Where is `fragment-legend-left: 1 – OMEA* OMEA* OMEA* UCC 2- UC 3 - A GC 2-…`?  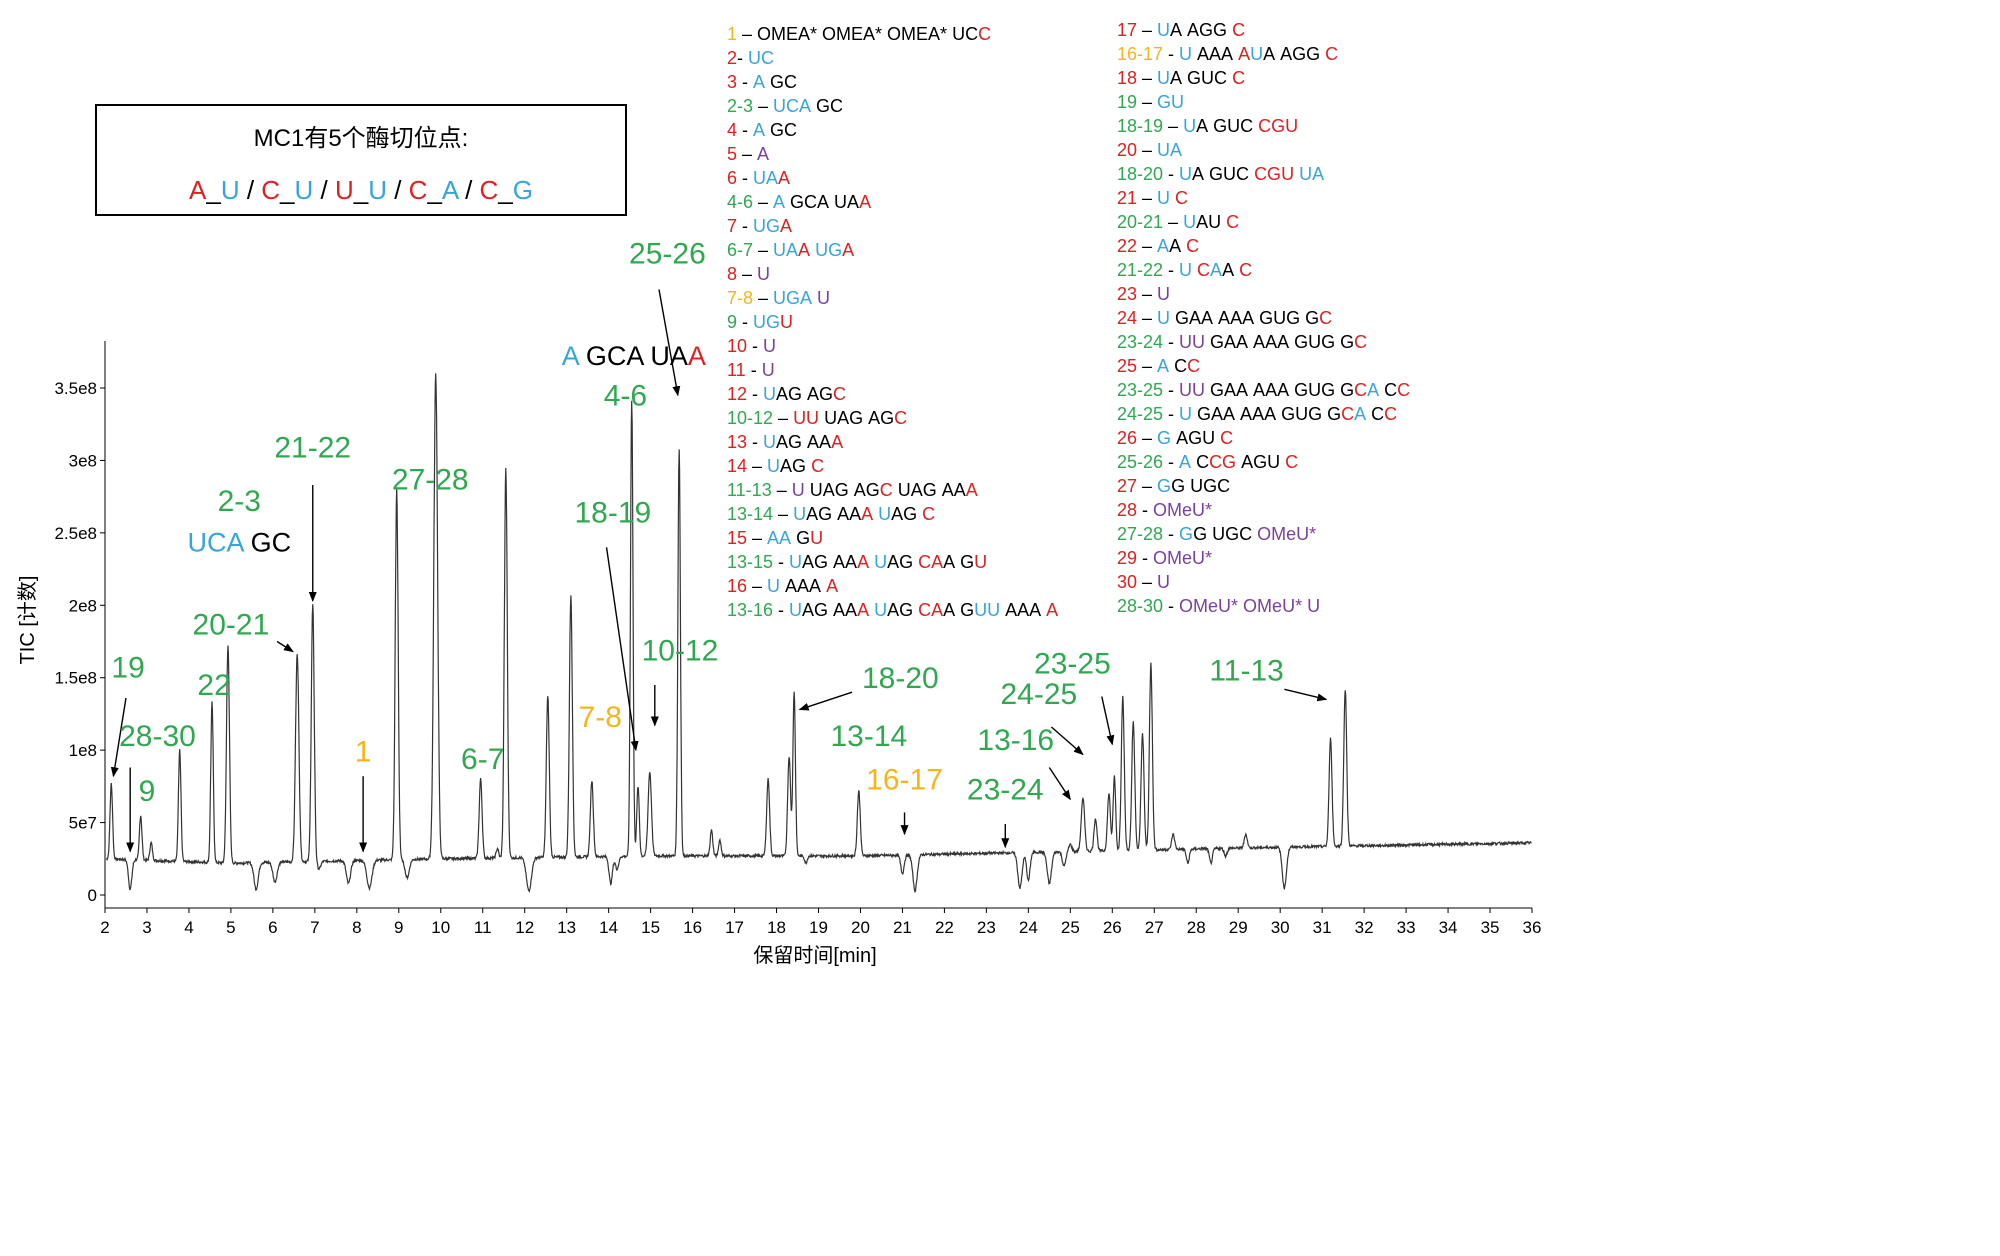
fragment-legend-left: 1 – OMEA* OMEA* OMEA* UCC 2- UC 3 - A GC 2-… is located at coordinates (892, 322).